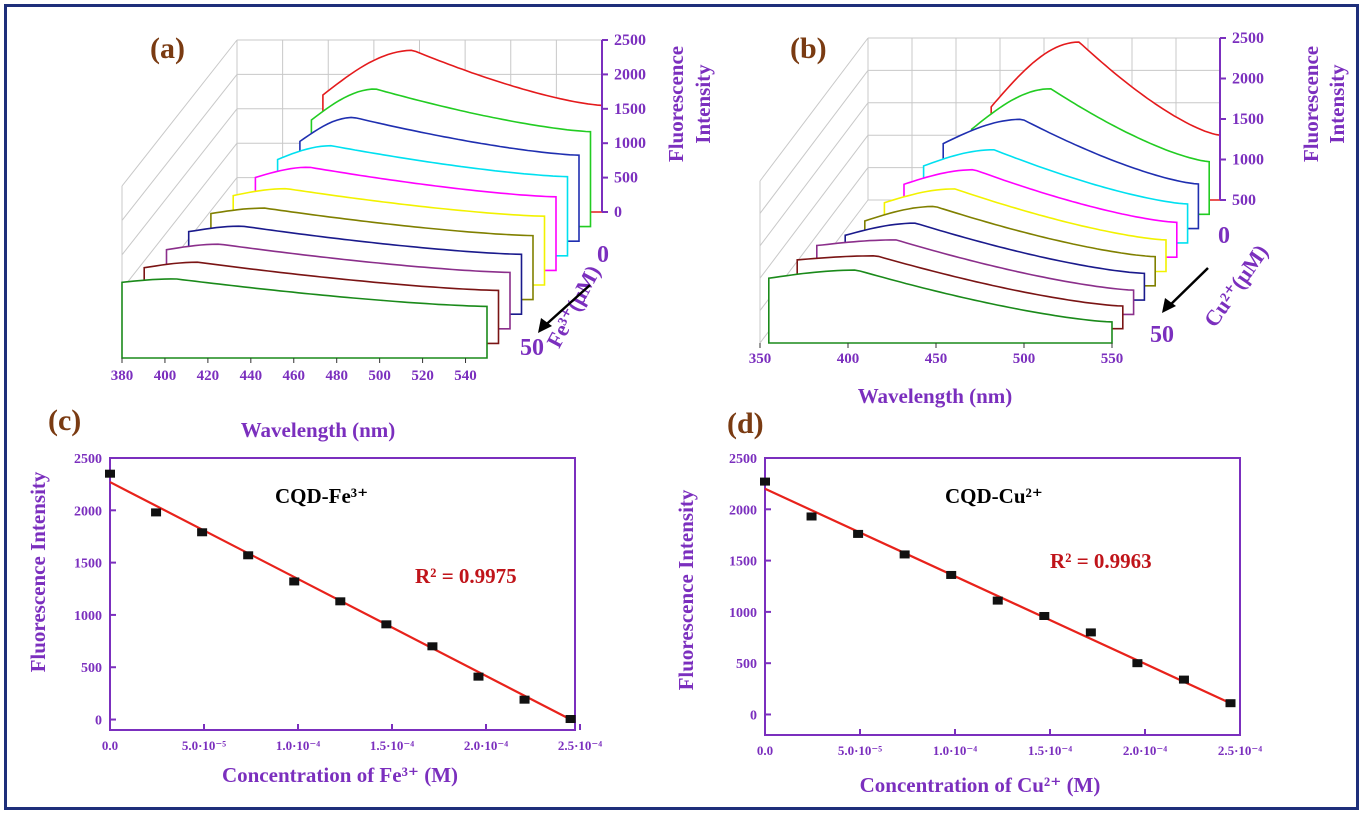  What do you see at coordinates (1186, 289) in the screenshot?
I see `panel-b-depth-arrow` at bounding box center [1186, 289].